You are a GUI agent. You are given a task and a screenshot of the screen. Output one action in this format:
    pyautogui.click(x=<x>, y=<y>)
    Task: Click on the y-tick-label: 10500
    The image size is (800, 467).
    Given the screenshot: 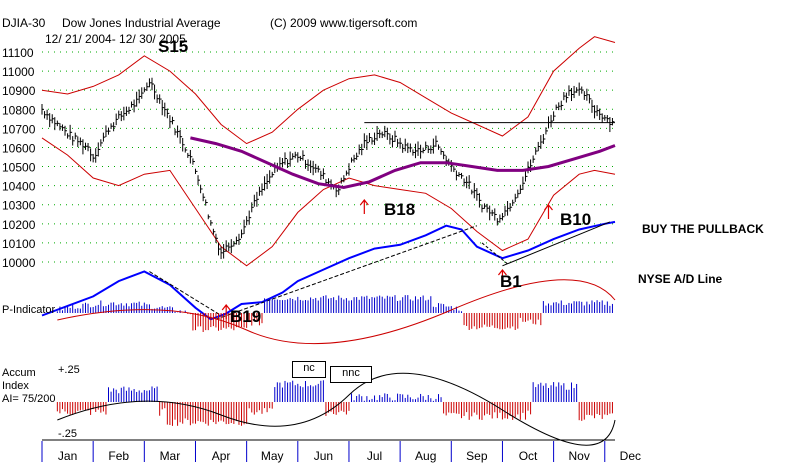 What is the action you would take?
    pyautogui.click(x=19, y=168)
    